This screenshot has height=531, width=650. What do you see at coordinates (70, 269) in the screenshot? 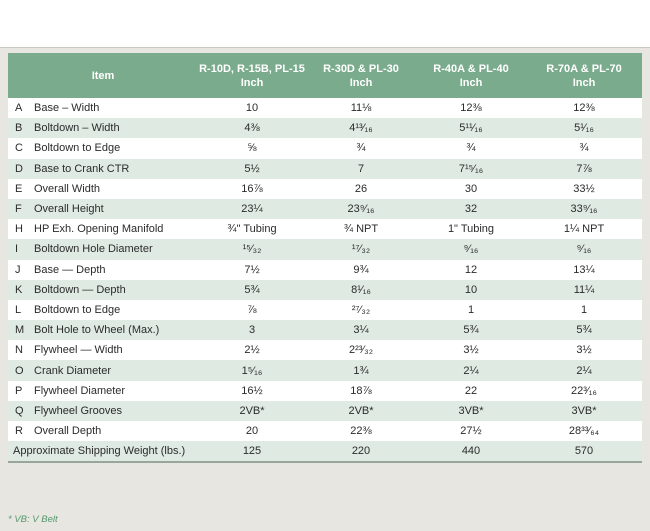
I see `row-item-label: Base — Depth` at bounding box center [70, 269].